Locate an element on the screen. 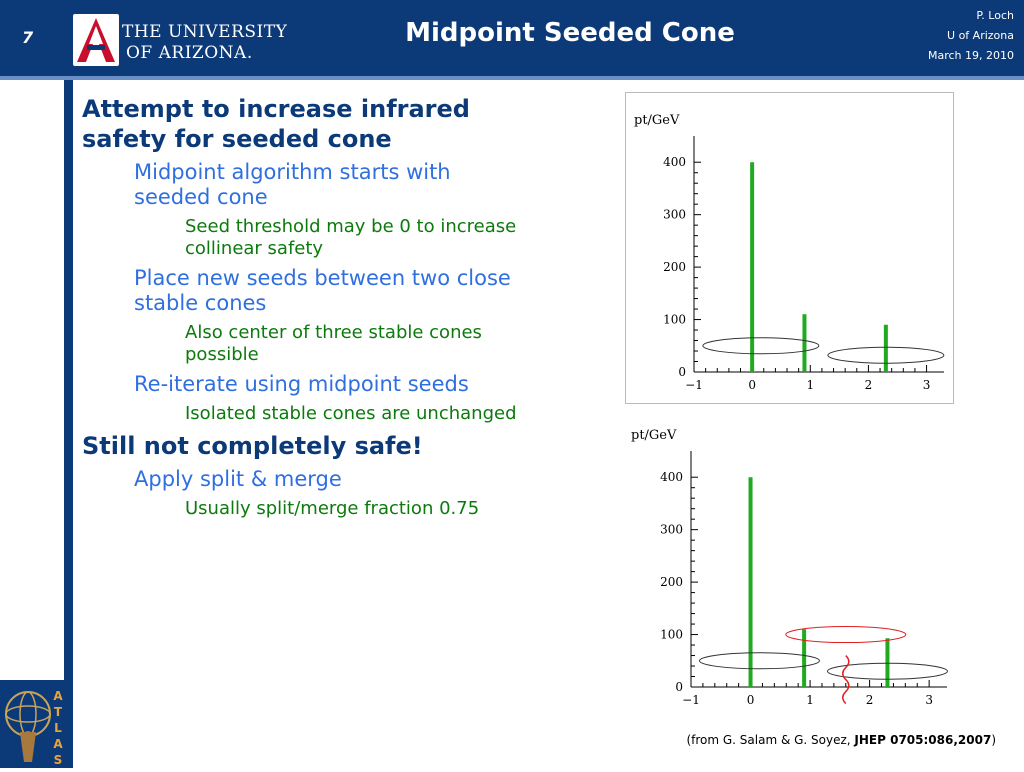 The height and width of the screenshot is (772, 1024). slide-header is located at coordinates (512, 38).